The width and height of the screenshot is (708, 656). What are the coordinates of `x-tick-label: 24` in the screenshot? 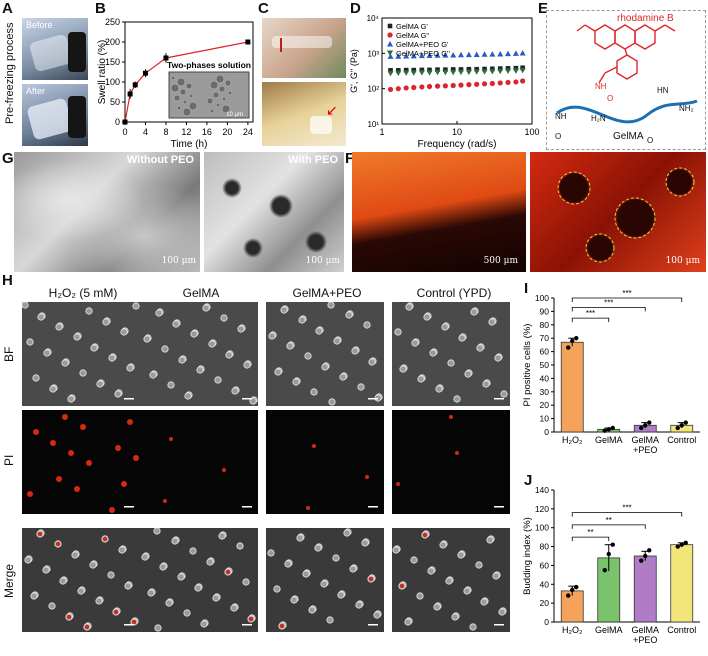 It's located at (248, 132).